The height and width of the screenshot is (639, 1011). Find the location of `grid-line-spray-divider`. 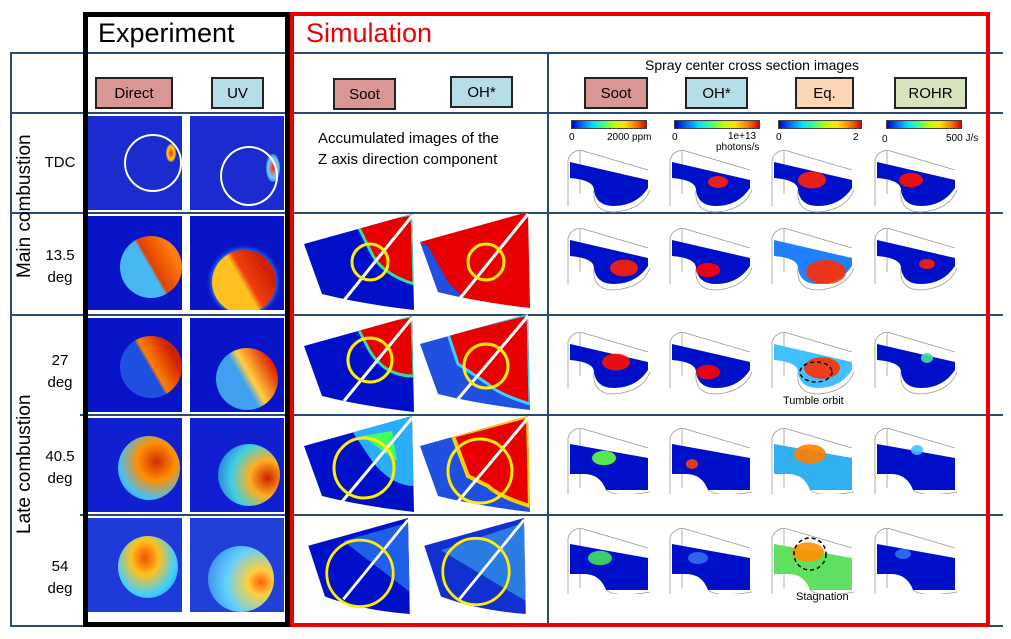

grid-line-spray-divider is located at coordinates (548, 339).